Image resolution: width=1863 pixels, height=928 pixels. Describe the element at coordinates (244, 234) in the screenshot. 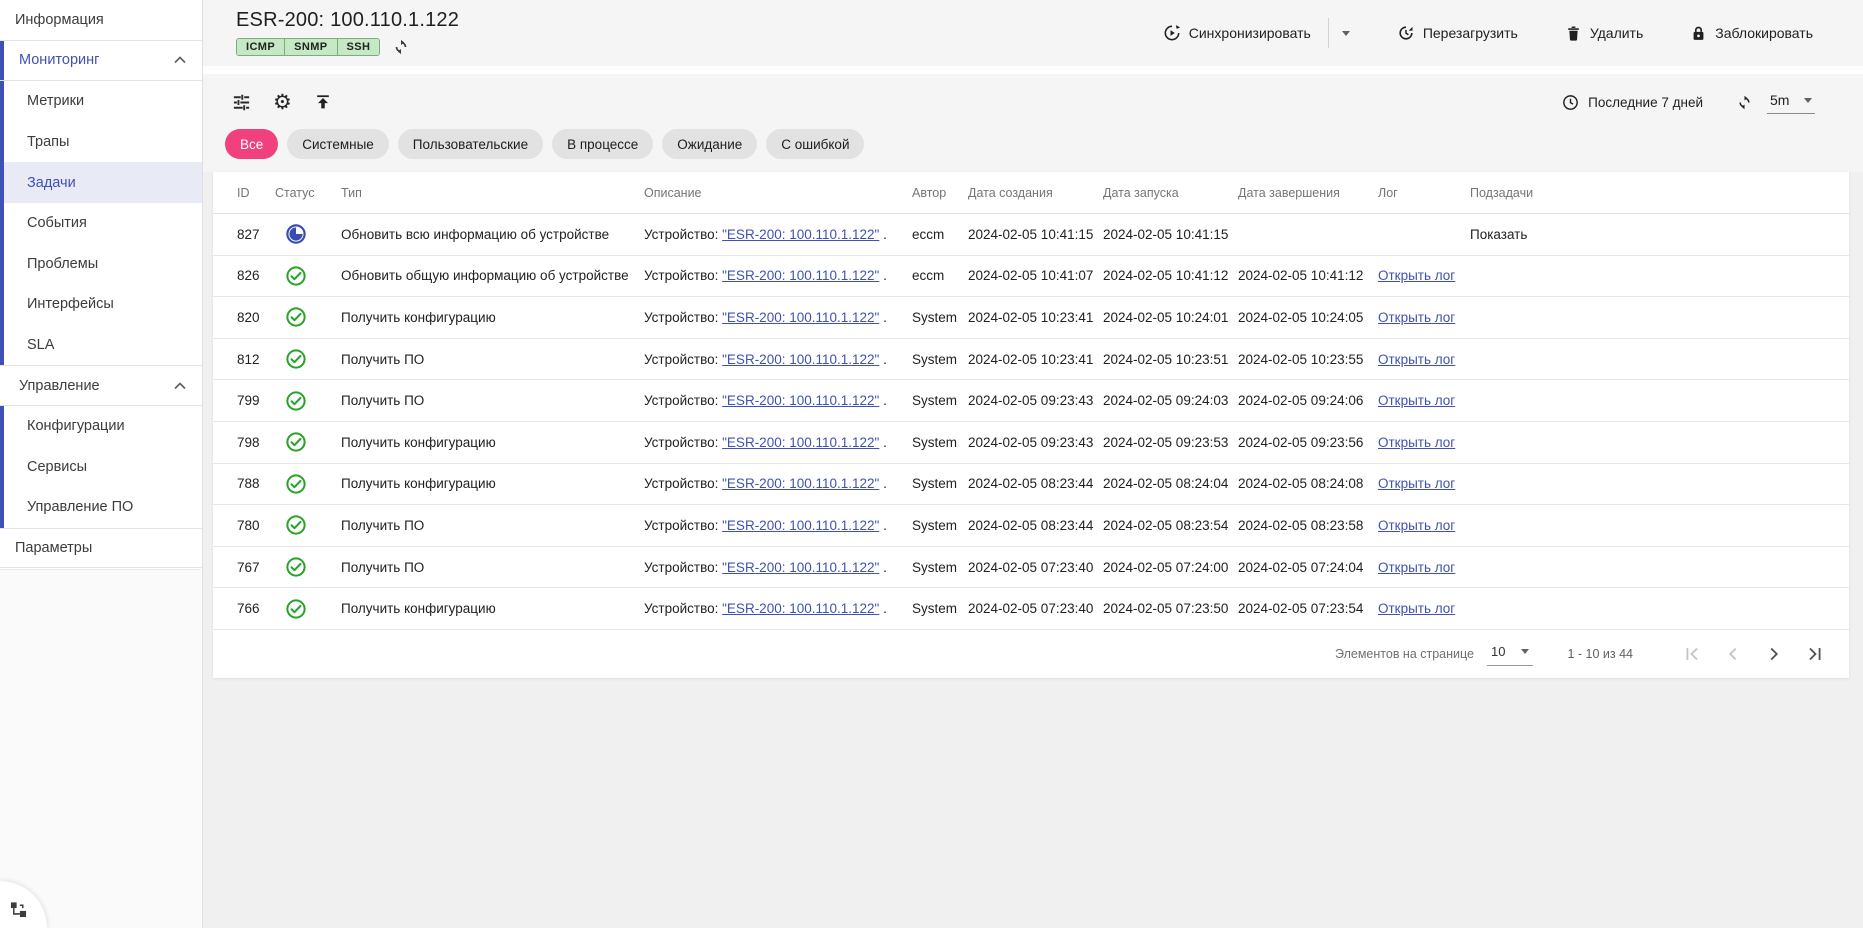

I see `task-id: 827` at that location.